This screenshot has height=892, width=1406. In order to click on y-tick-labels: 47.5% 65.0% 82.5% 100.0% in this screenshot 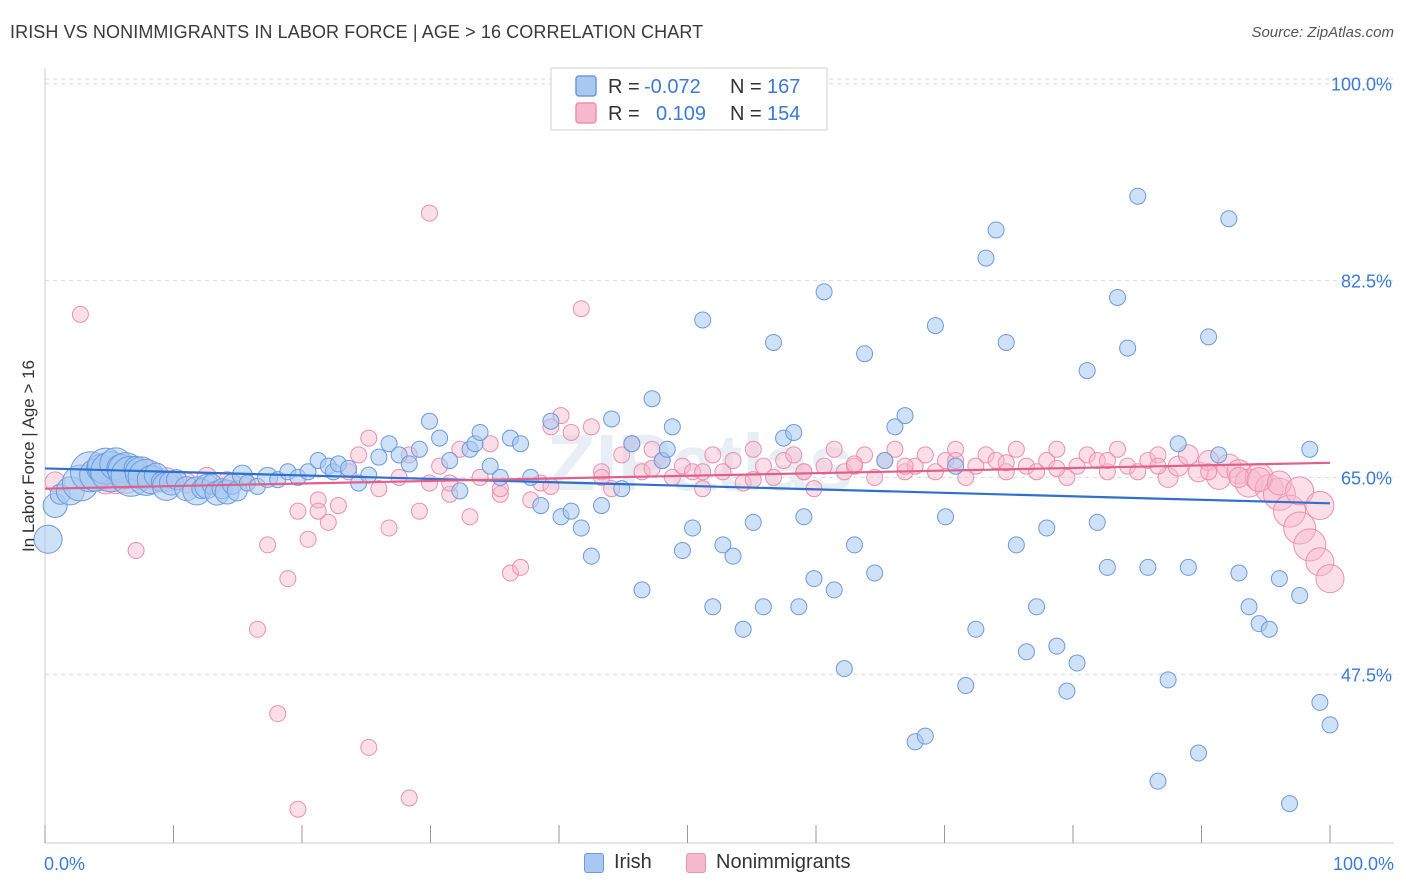, I will do `click(1361, 380)`.